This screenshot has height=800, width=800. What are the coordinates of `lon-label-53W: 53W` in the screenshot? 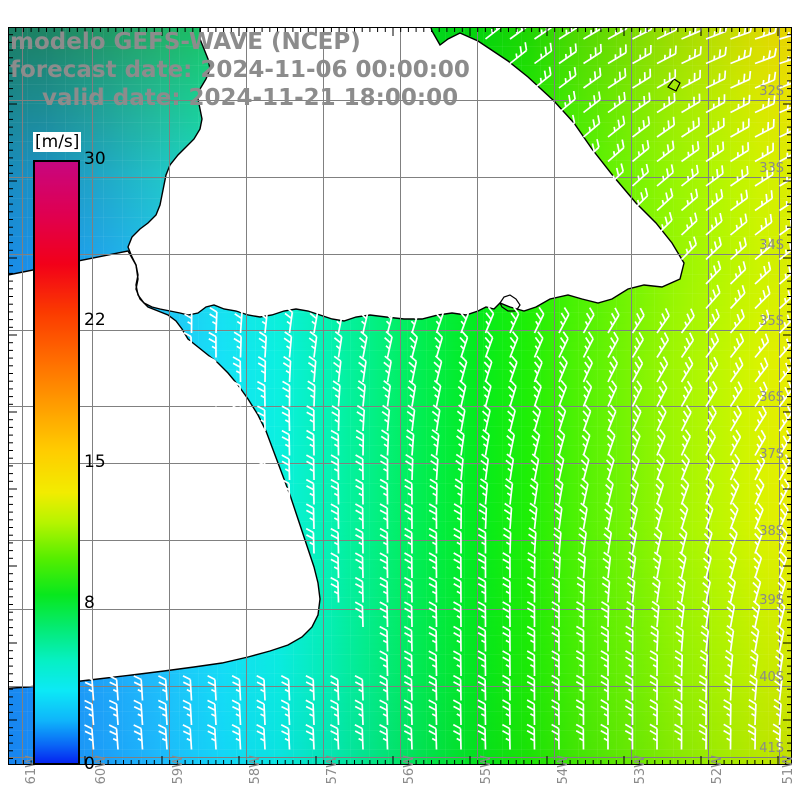 It's located at (640, 769).